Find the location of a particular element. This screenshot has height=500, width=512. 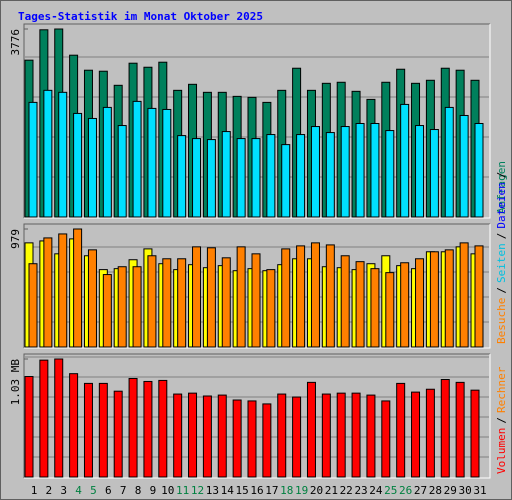

side-label-part: Anfragen is located at coordinates (501, 187).